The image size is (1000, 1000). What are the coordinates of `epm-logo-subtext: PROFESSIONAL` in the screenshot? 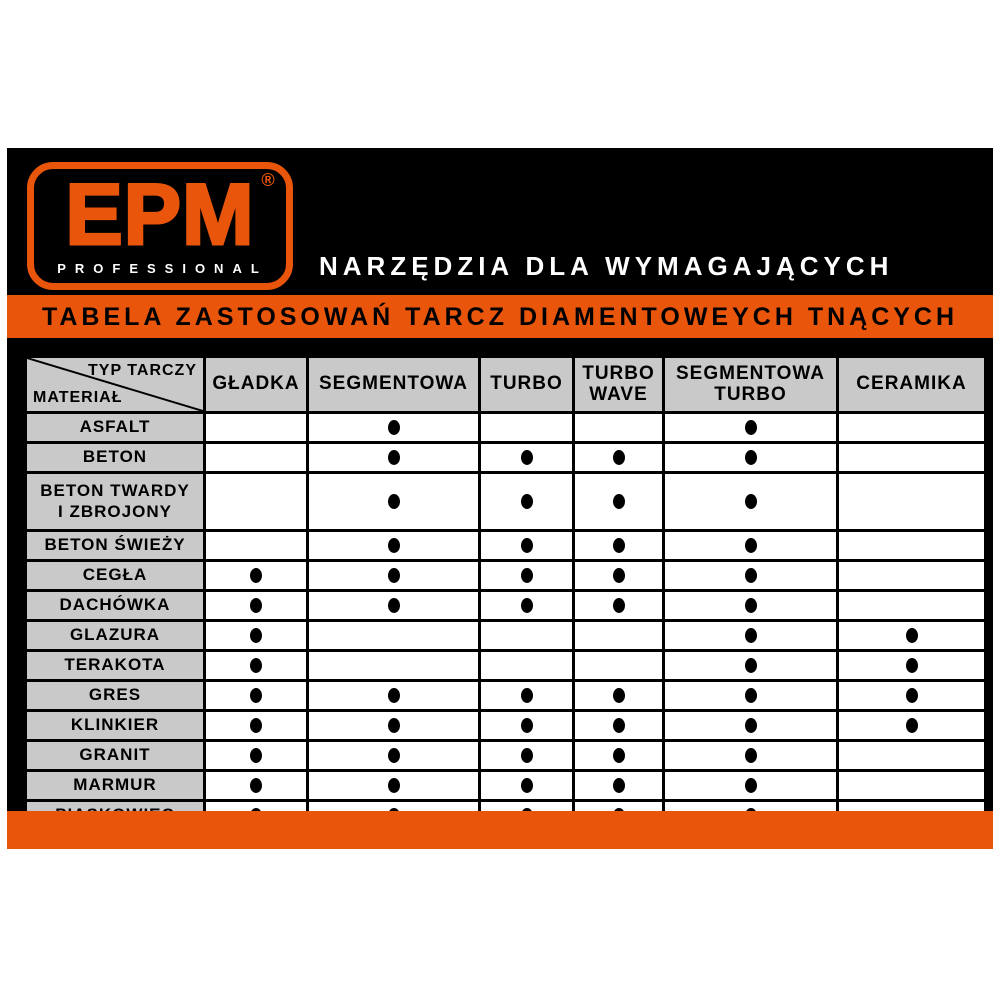 It's located at (162, 268).